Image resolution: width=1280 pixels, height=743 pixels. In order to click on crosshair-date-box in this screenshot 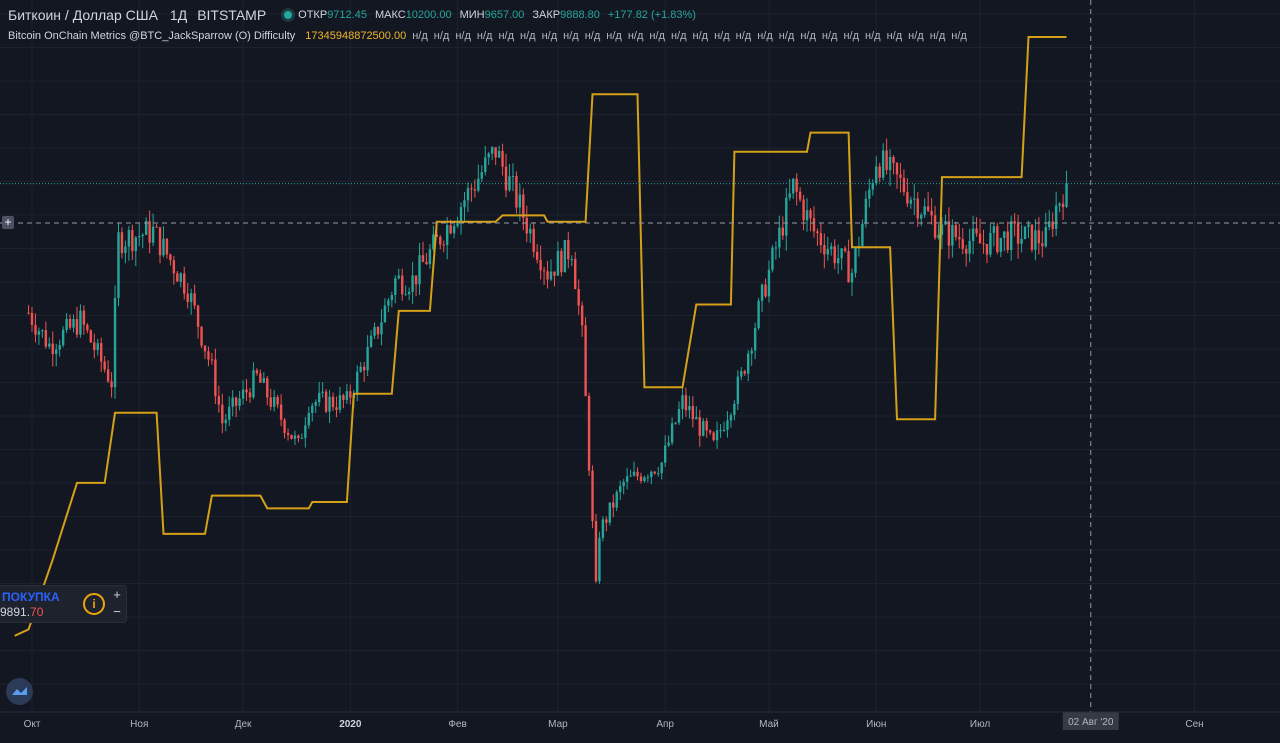, I will do `click(1090, 721)`.